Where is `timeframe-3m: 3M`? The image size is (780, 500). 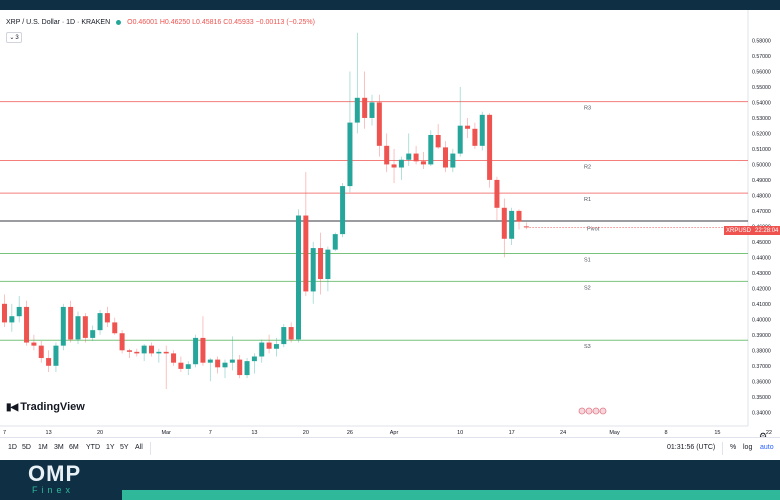
timeframe-3m: 3M is located at coordinates (59, 447).